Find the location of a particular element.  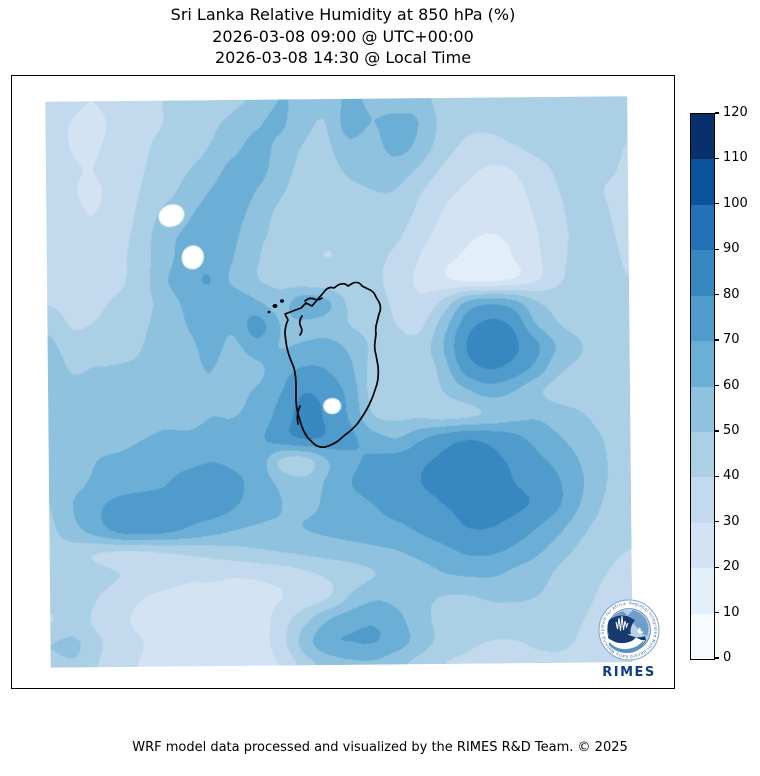

colorbar-tick-label: 120 is located at coordinates (735, 112).